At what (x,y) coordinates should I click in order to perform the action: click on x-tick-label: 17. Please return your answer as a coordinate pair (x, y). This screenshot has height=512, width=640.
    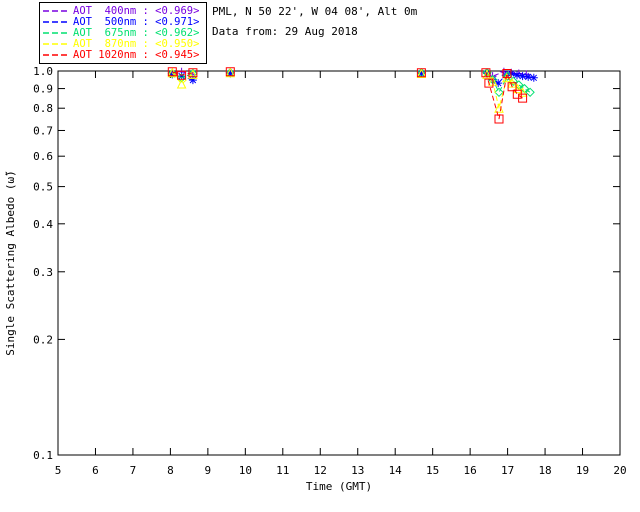
    Looking at the image, I should click on (507, 470).